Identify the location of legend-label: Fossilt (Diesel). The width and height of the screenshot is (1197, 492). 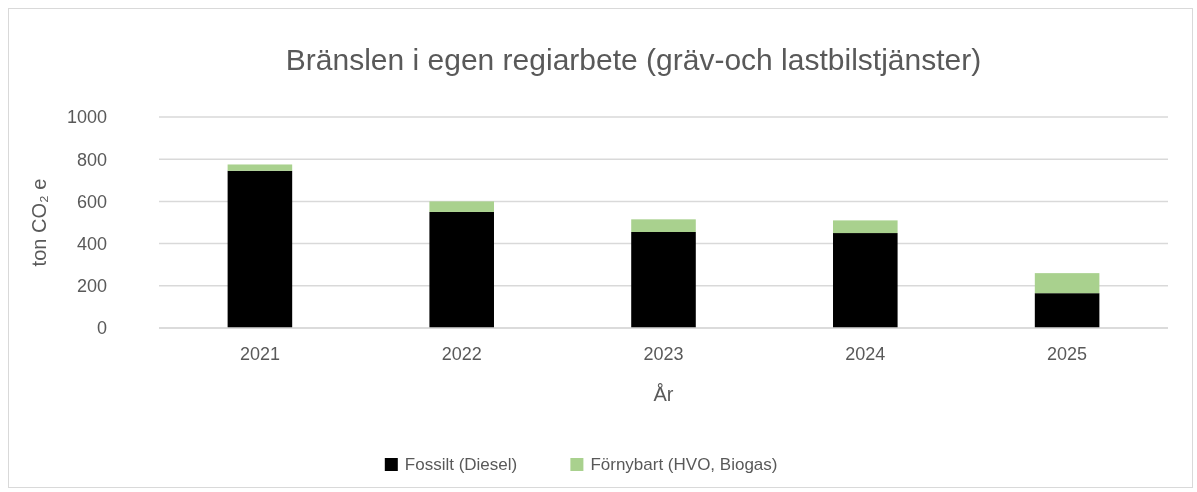
(461, 464).